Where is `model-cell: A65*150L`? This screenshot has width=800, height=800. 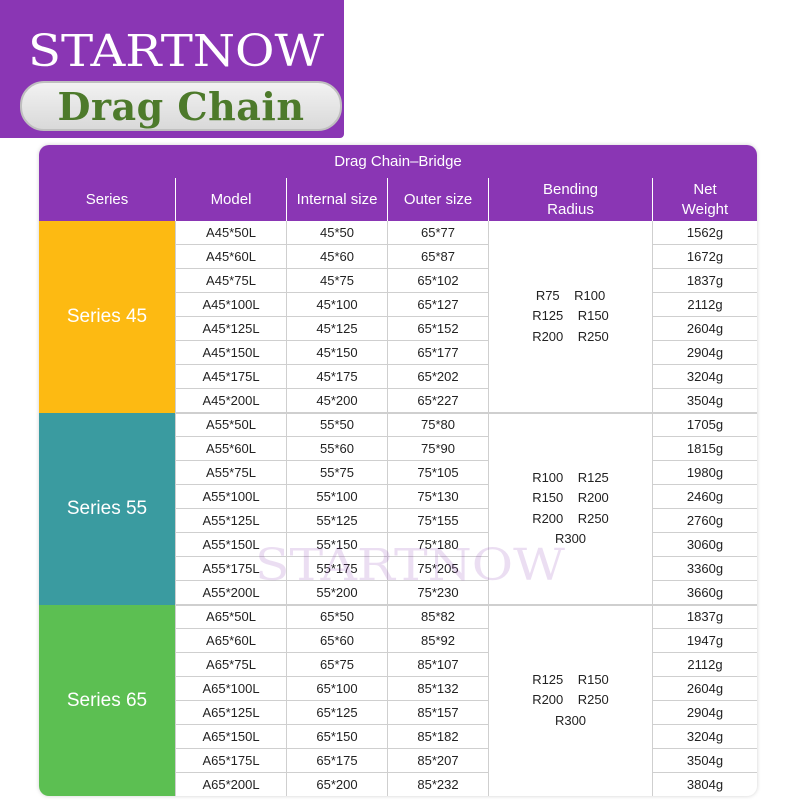 model-cell: A65*150L is located at coordinates (230, 737).